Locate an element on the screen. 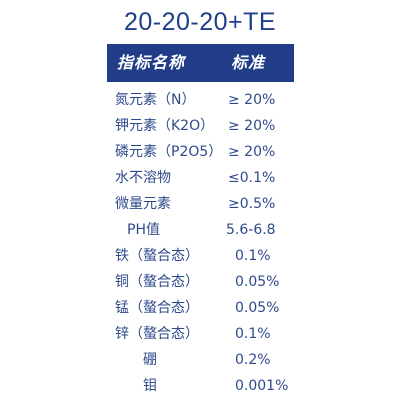 This screenshot has width=400, height=400. indicator-value: ≥0.5% is located at coordinates (252, 204).